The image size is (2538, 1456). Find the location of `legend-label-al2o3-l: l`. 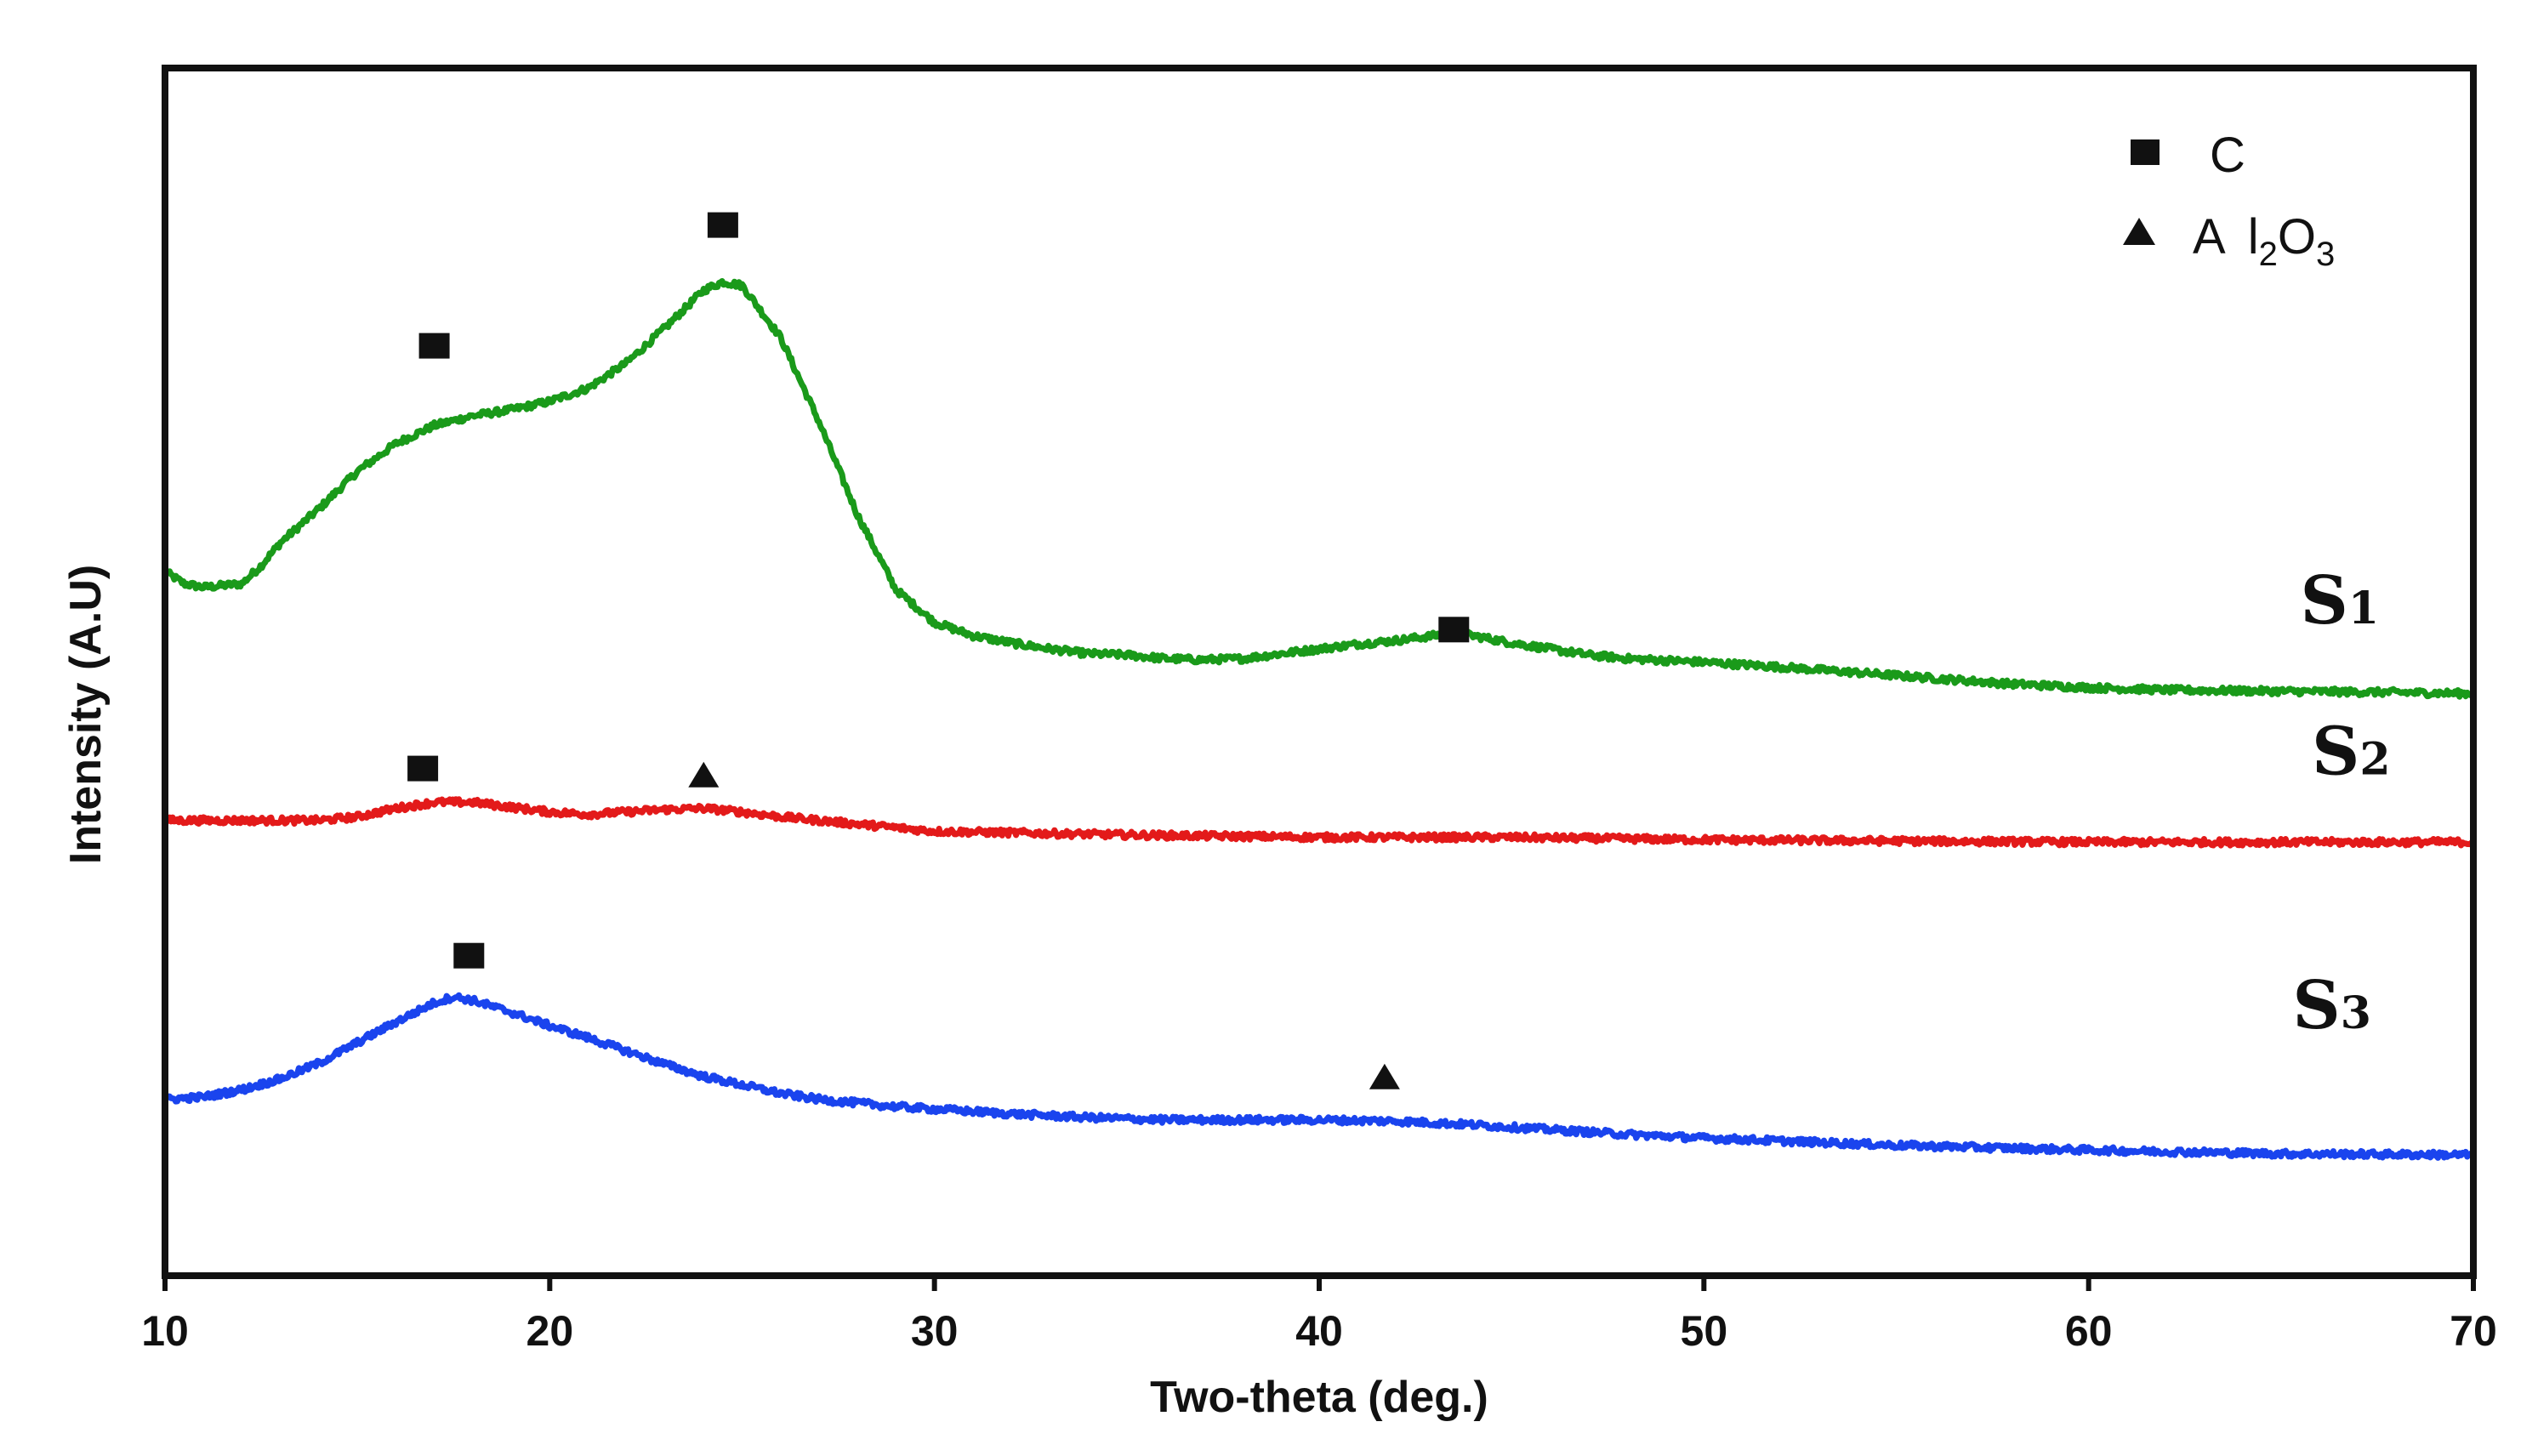

legend-label-al2o3-l: l is located at coordinates (2253, 236).